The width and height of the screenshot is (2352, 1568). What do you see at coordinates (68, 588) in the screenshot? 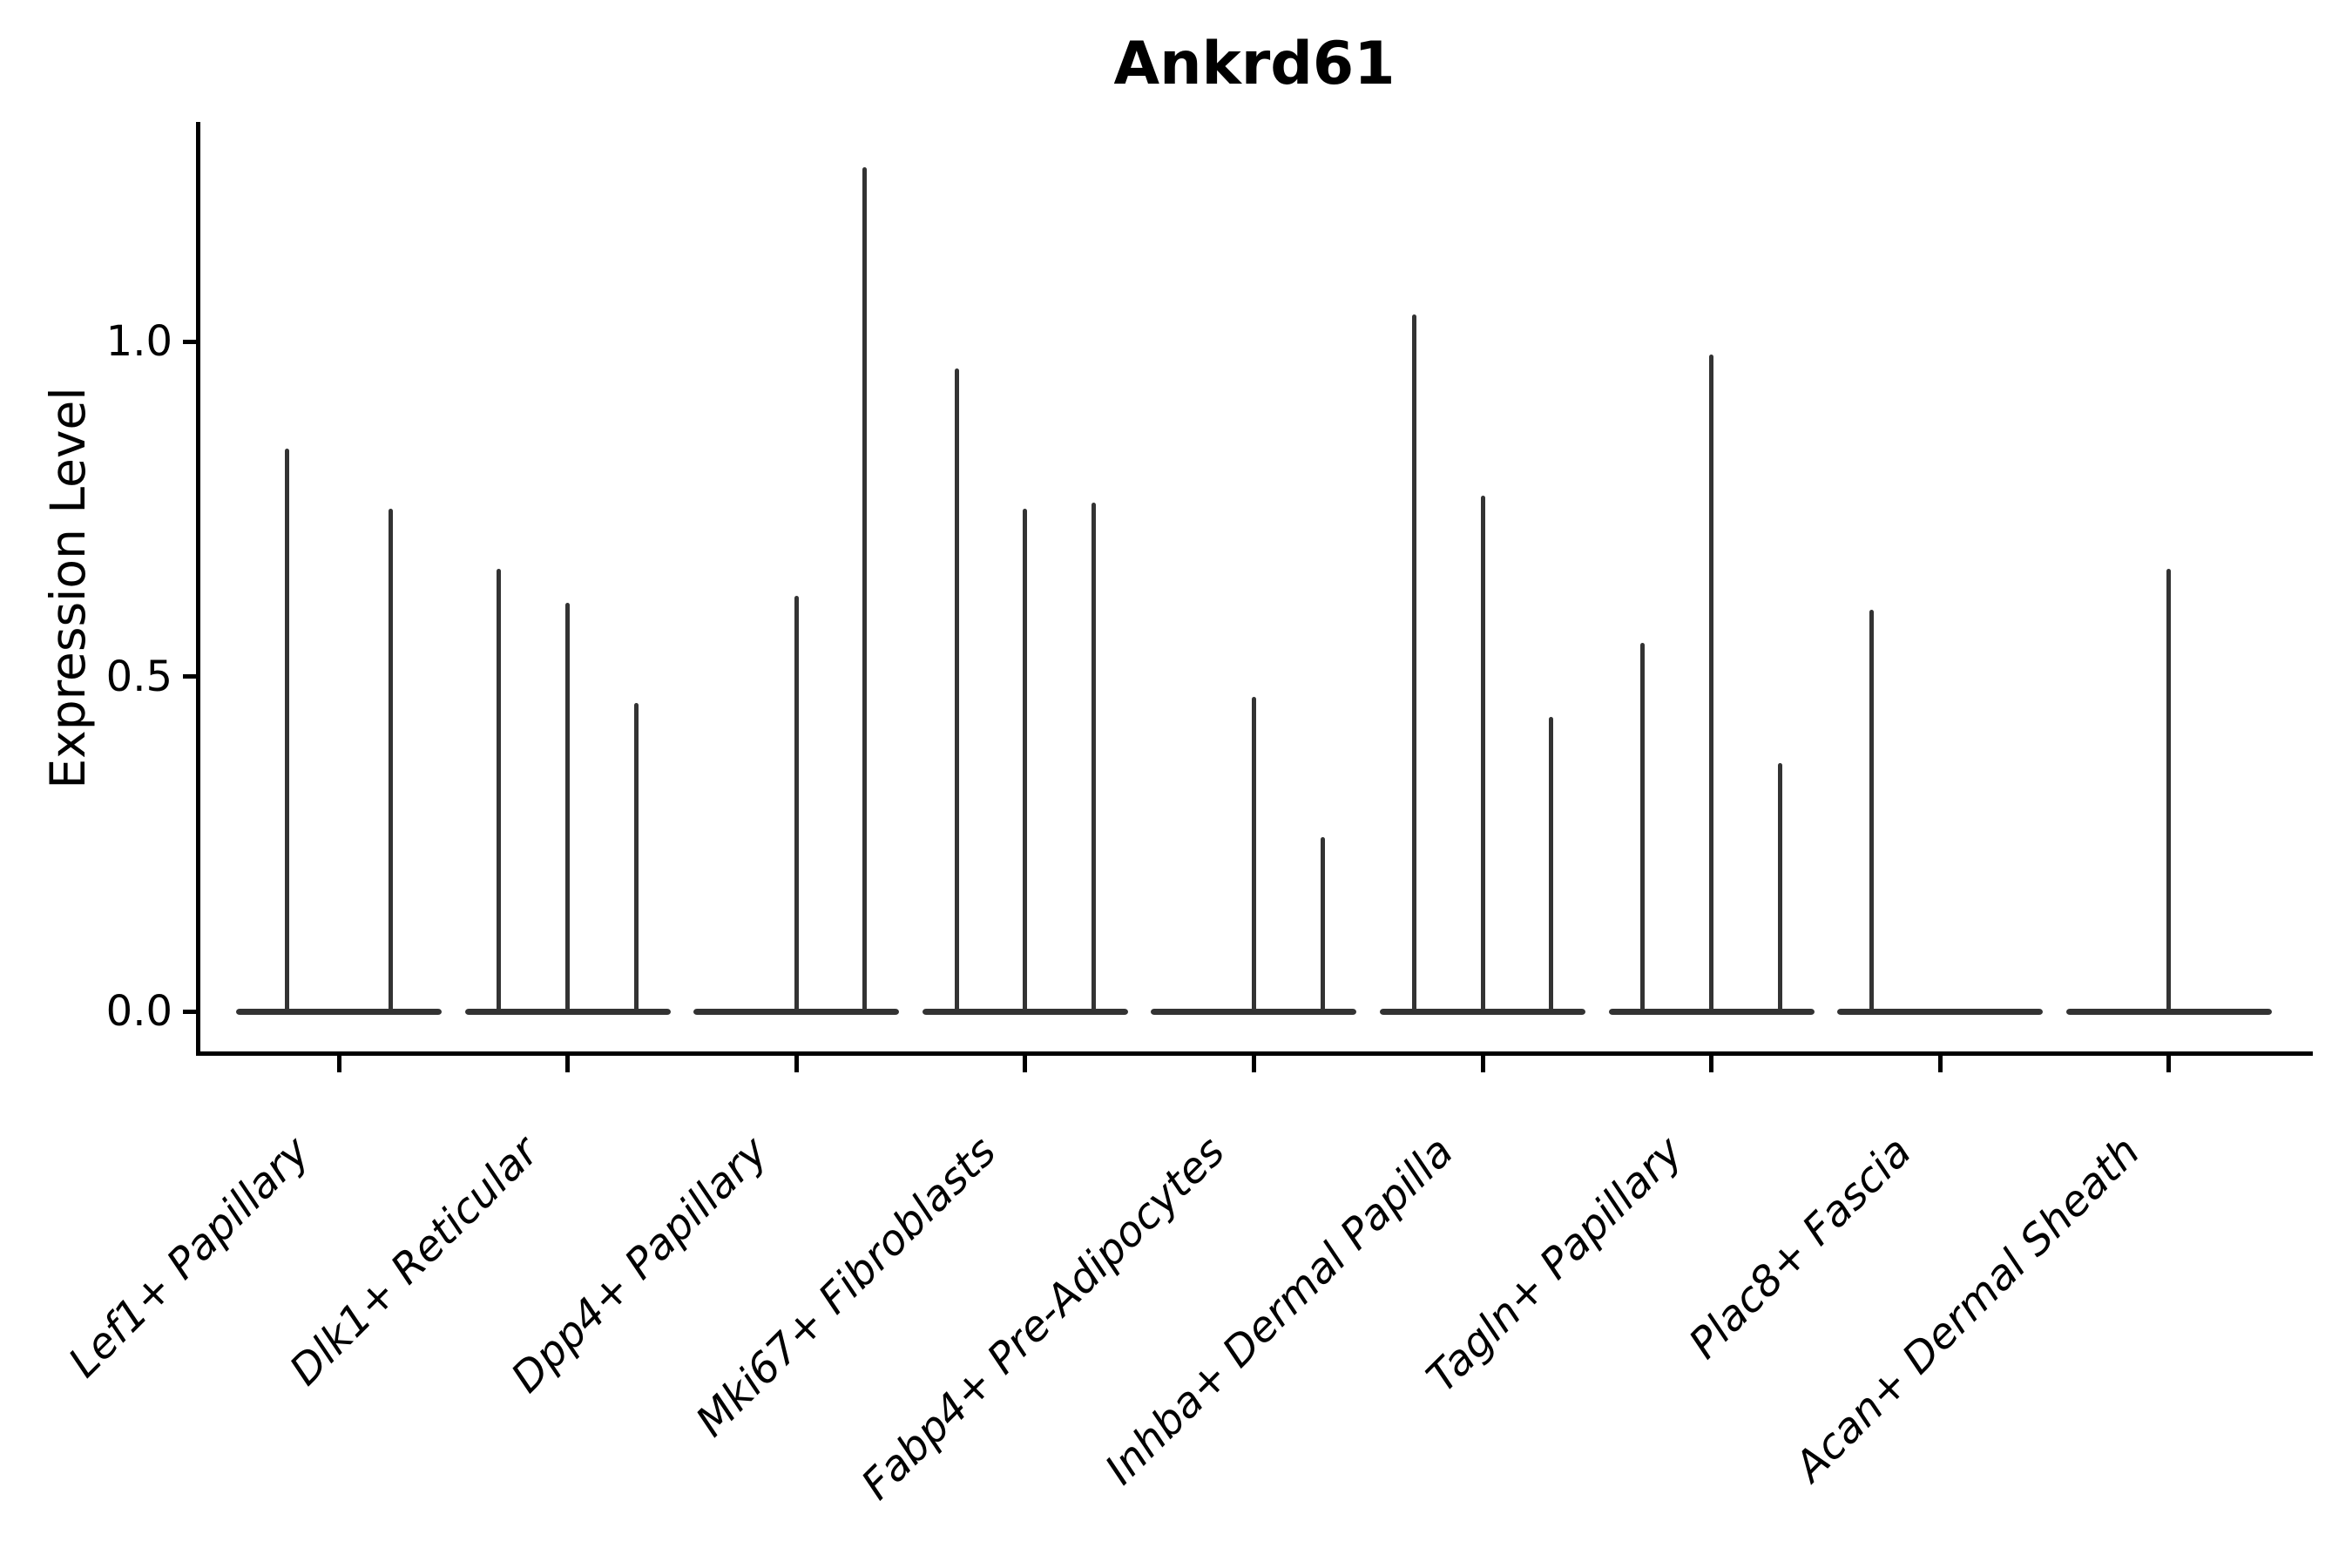
I see `y-axis-label: Expression Level` at bounding box center [68, 588].